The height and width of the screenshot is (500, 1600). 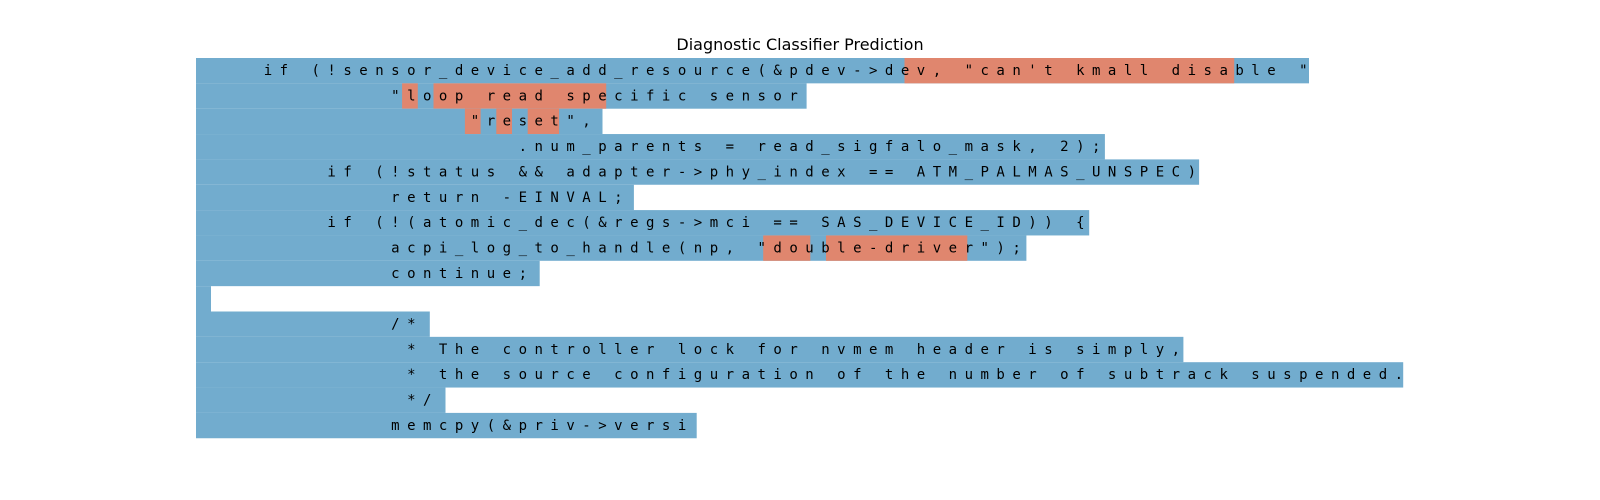 I want to click on code-line-text: acpi_log_to_handle(np, "double-driver");, so click(x=614, y=248).